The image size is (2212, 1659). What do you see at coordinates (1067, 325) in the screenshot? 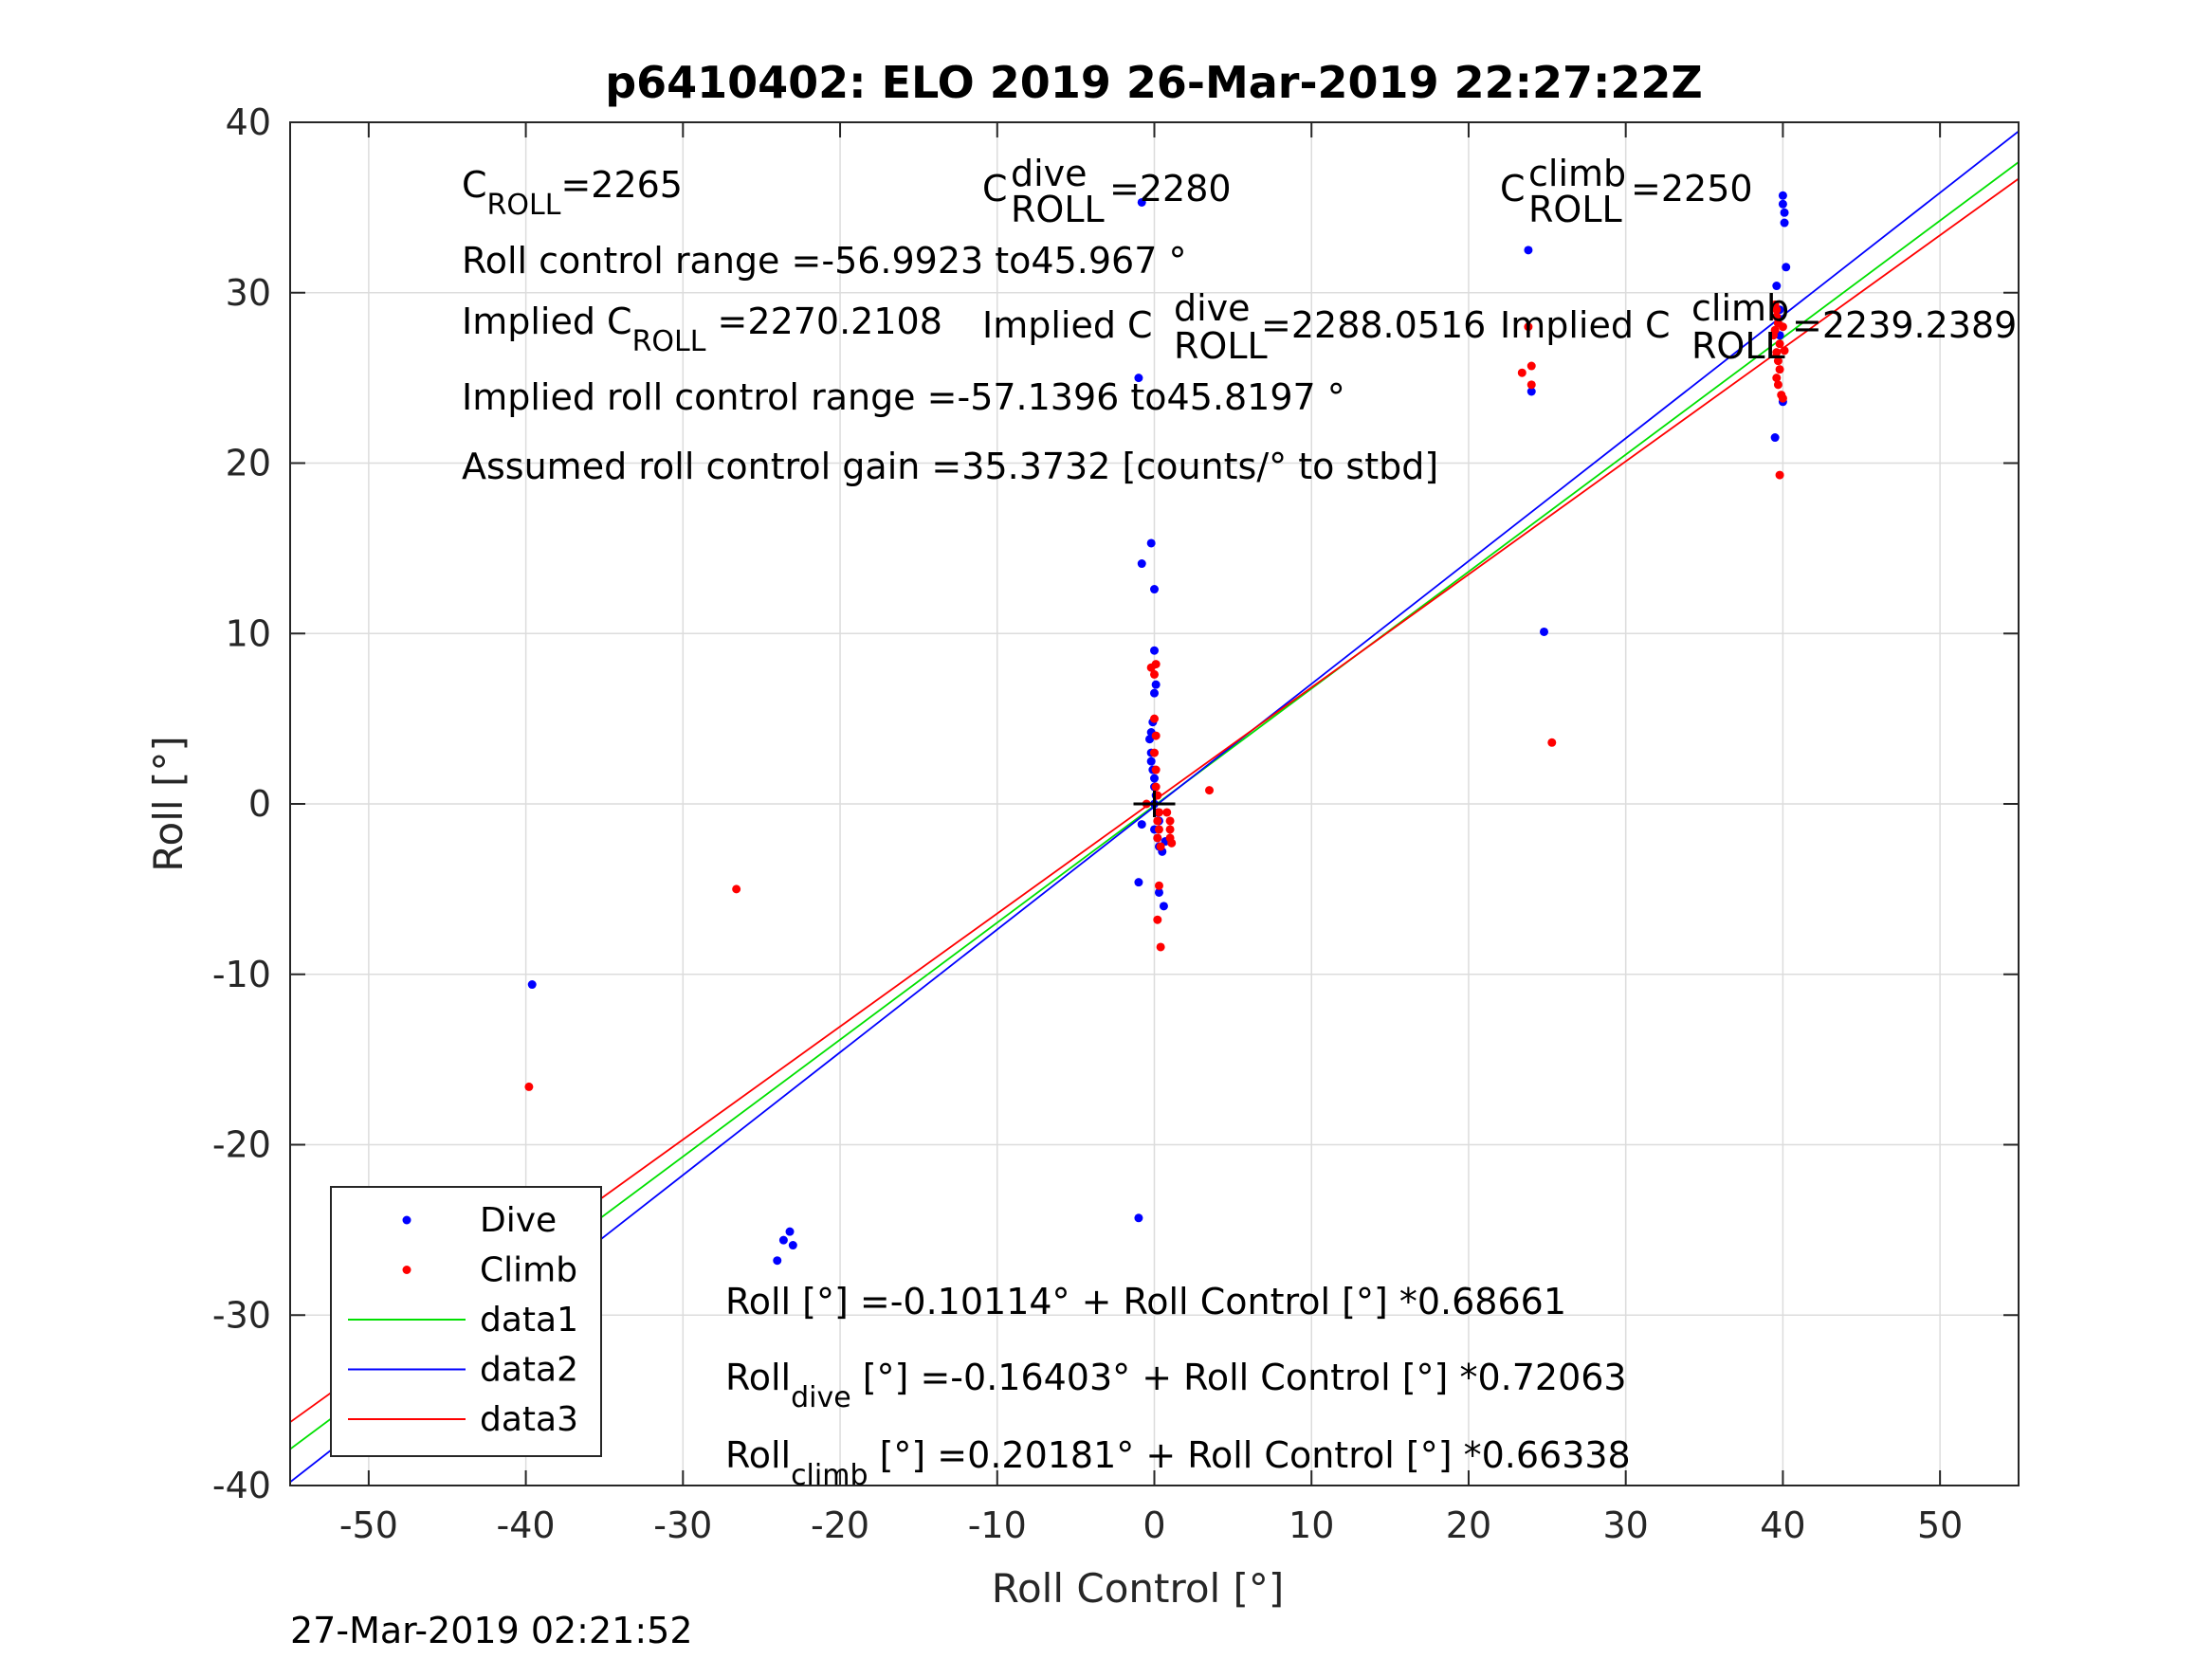
I see `implied-c-roll-dive-base: Implied C` at bounding box center [1067, 325].